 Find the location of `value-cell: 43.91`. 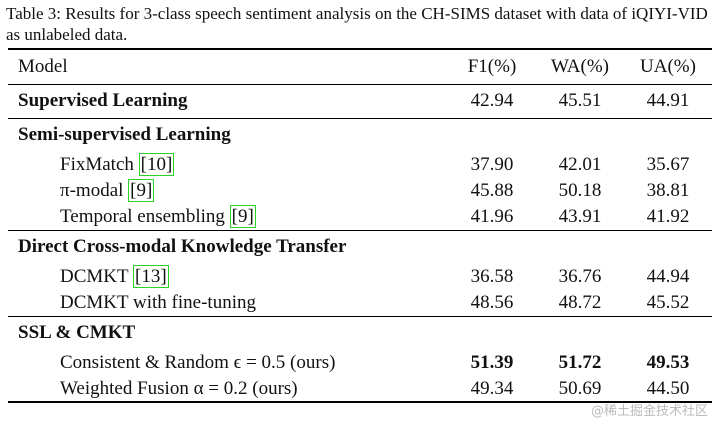

value-cell: 43.91 is located at coordinates (580, 216).